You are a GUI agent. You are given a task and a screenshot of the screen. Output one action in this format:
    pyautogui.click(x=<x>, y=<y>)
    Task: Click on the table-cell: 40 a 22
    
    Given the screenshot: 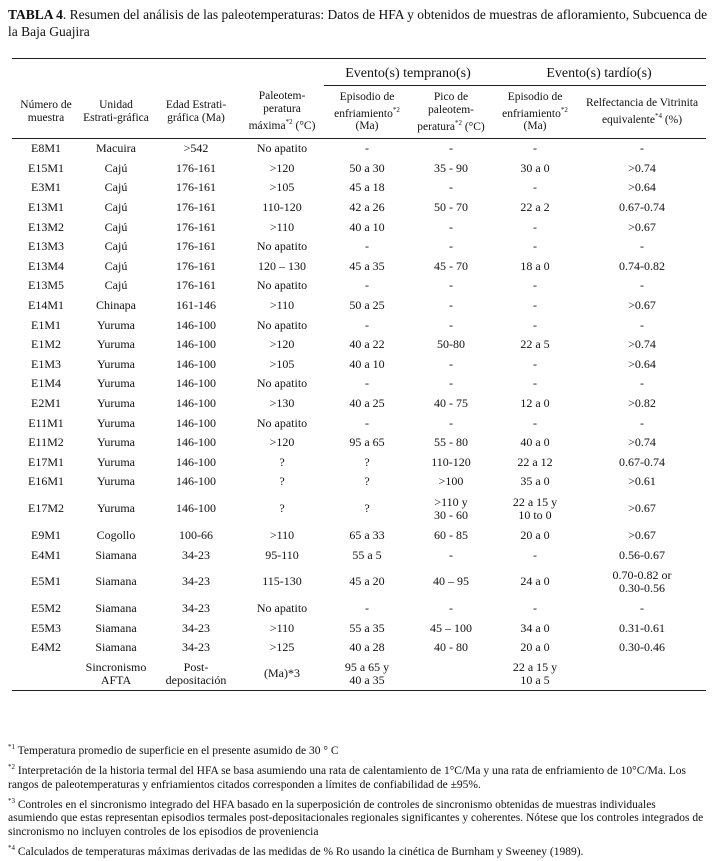 What is the action you would take?
    pyautogui.click(x=367, y=344)
    